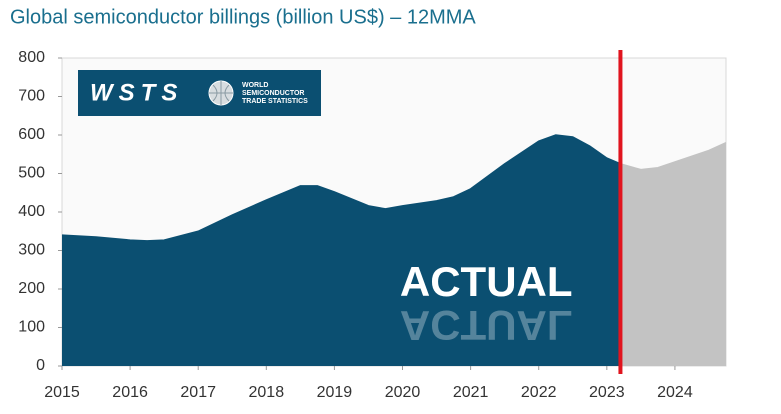 The image size is (781, 414). What do you see at coordinates (607, 392) in the screenshot?
I see `x-tick-label: 2023` at bounding box center [607, 392].